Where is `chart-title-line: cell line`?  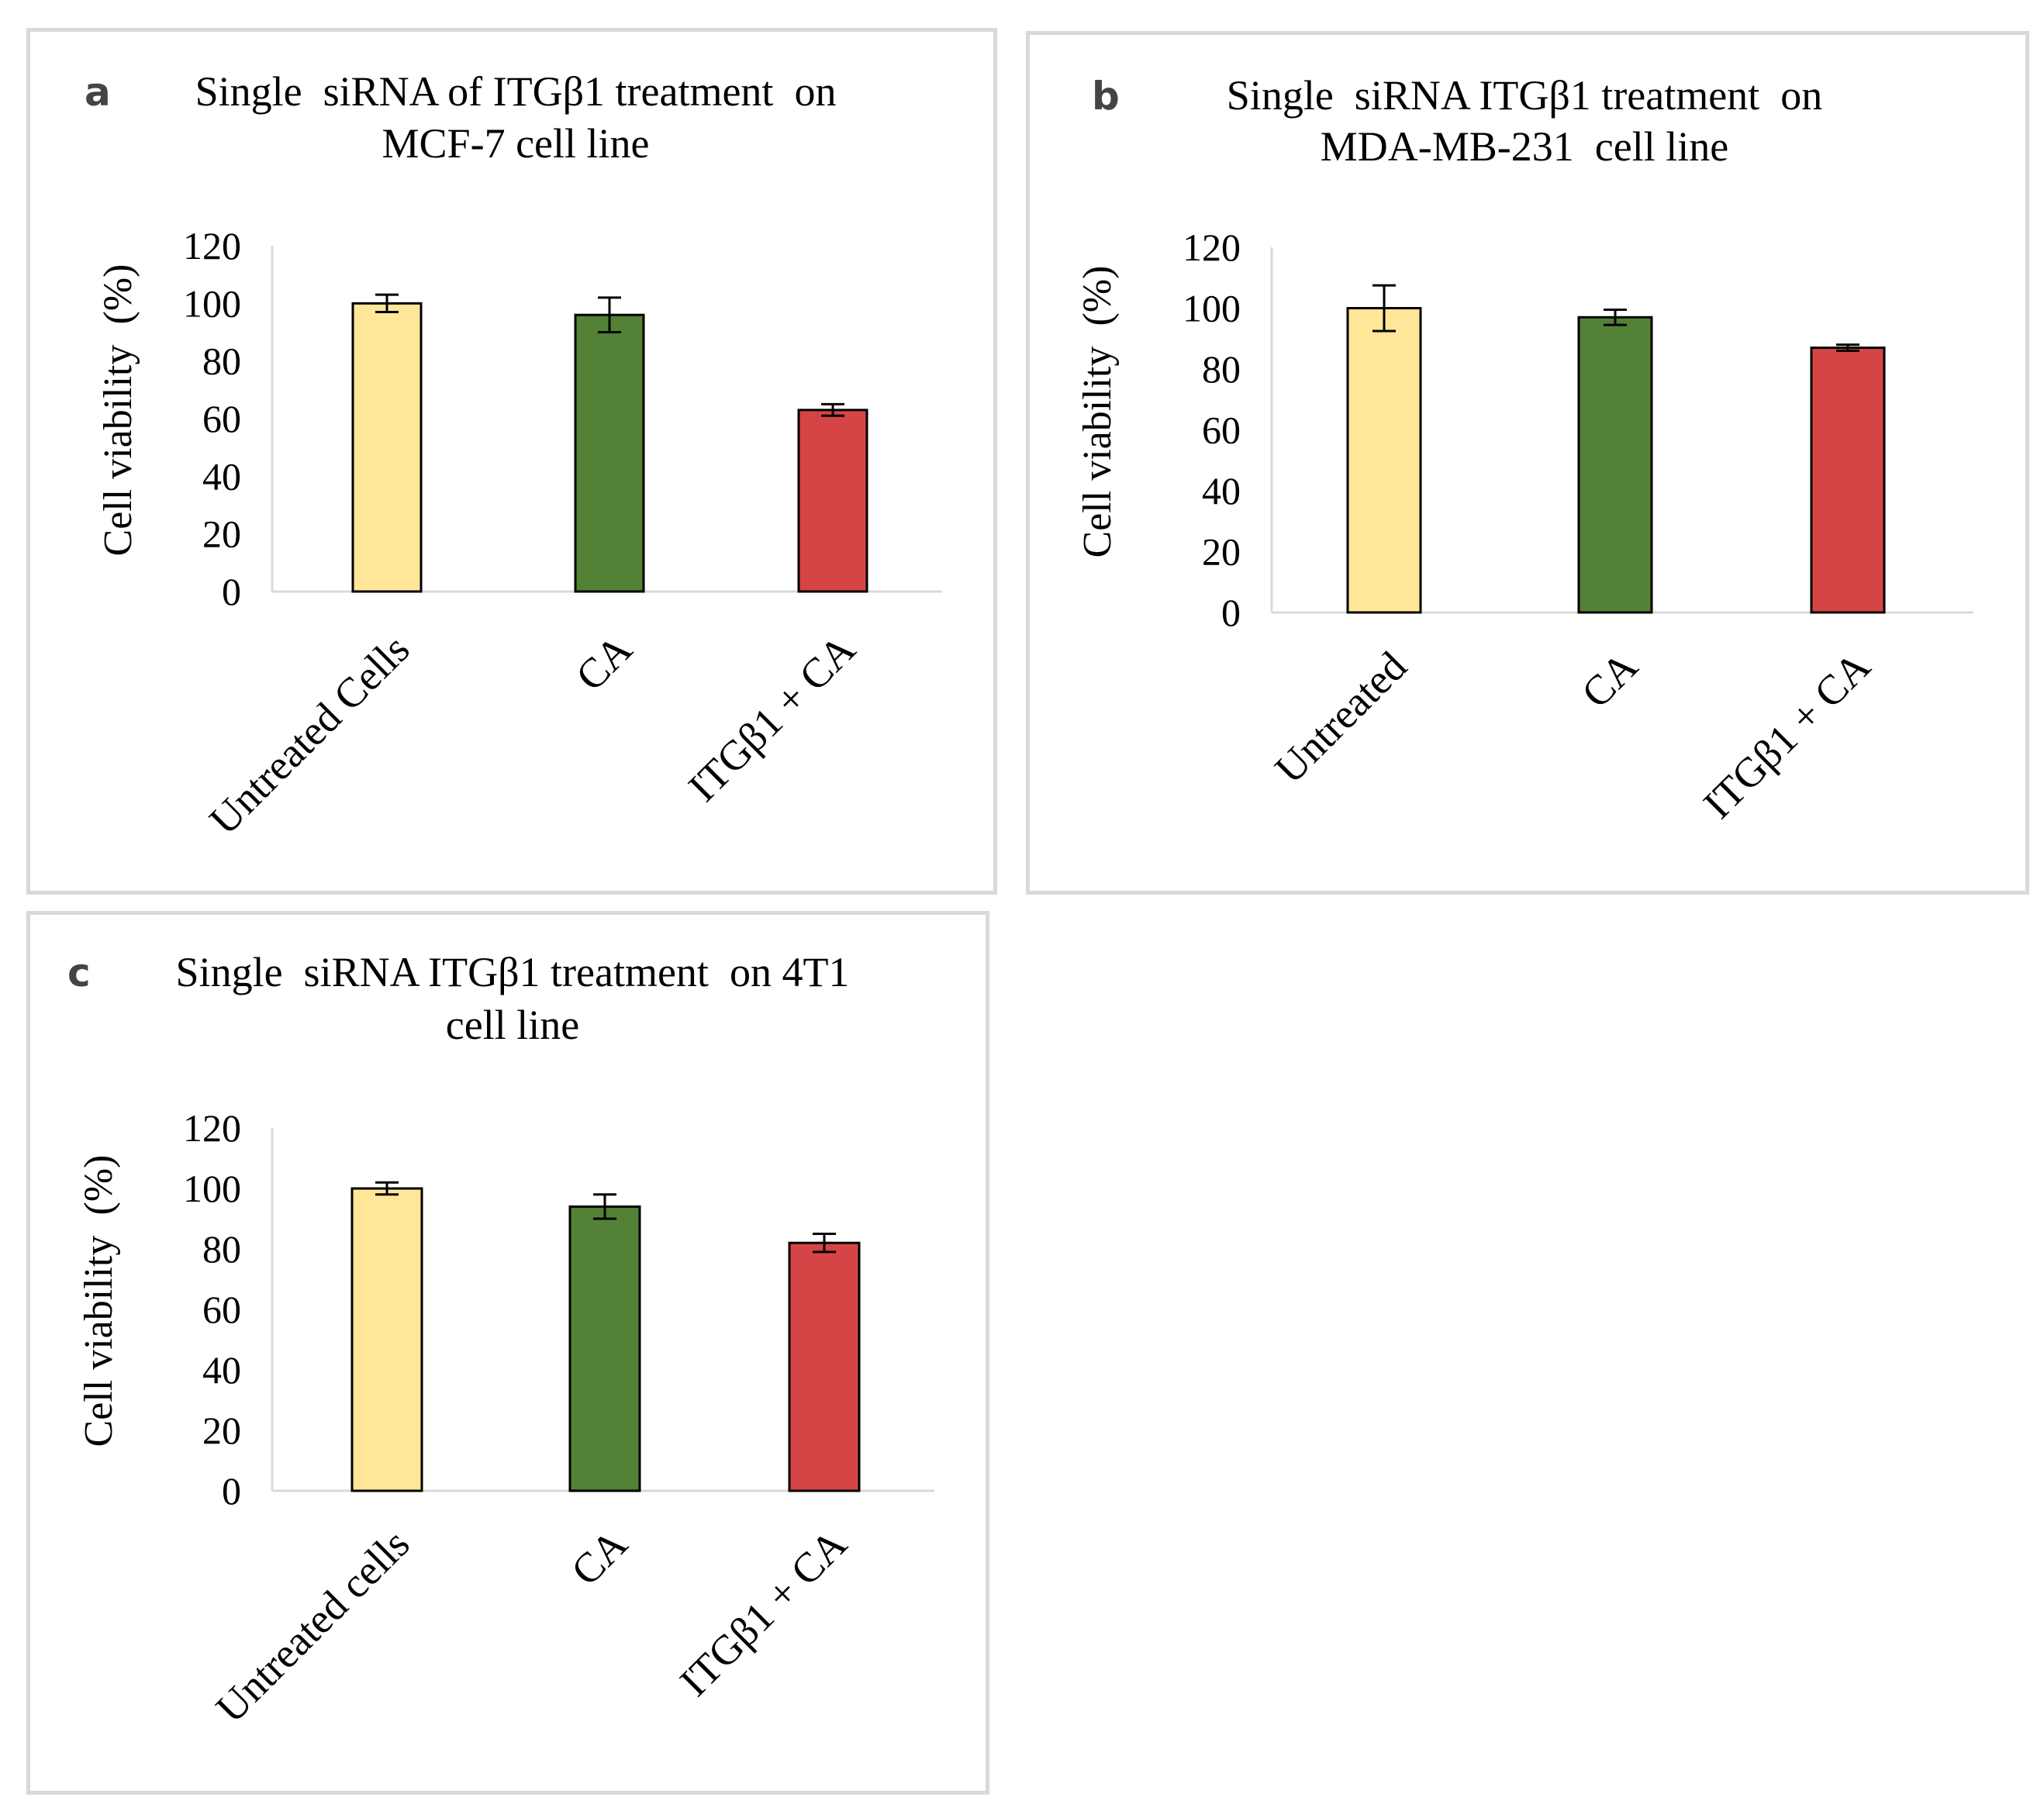 chart-title-line: cell line is located at coordinates (512, 1025).